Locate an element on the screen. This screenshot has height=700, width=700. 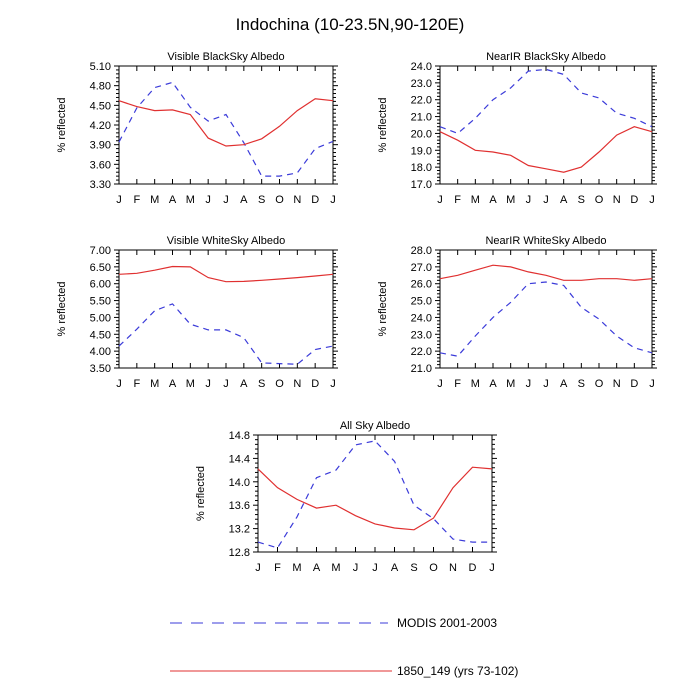
y-tick-label: 4.20 is located at coordinates (100, 126).